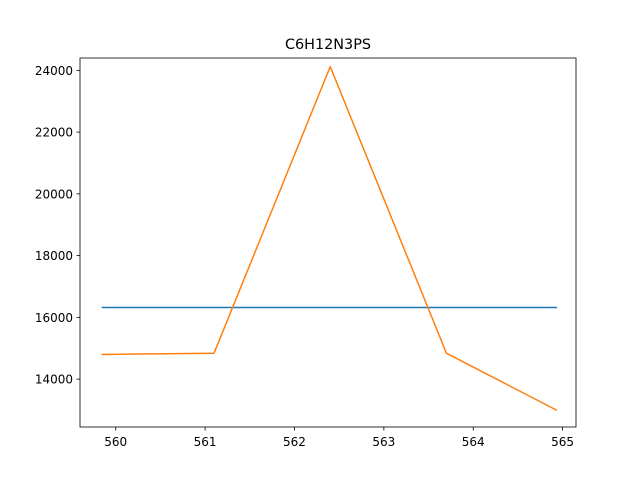 This screenshot has height=480, width=640. Describe the element at coordinates (205, 442) in the screenshot. I see `x-tick-label: 561` at that location.